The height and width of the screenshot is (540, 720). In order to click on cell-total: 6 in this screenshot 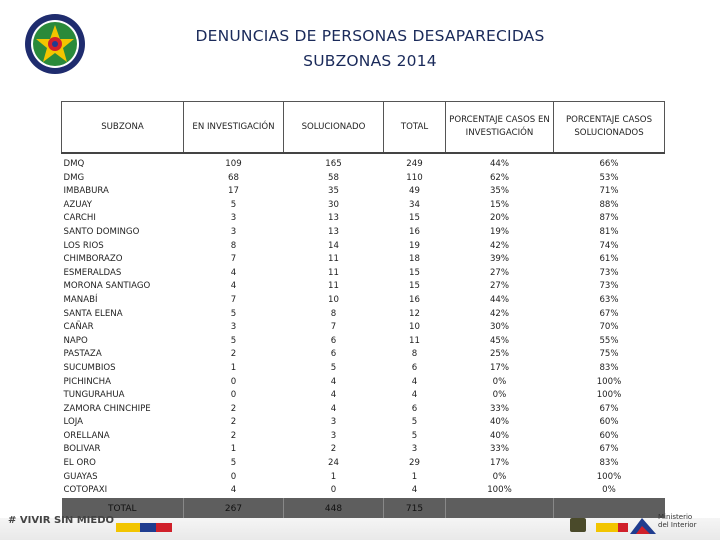, I will do `click(414, 408)`.